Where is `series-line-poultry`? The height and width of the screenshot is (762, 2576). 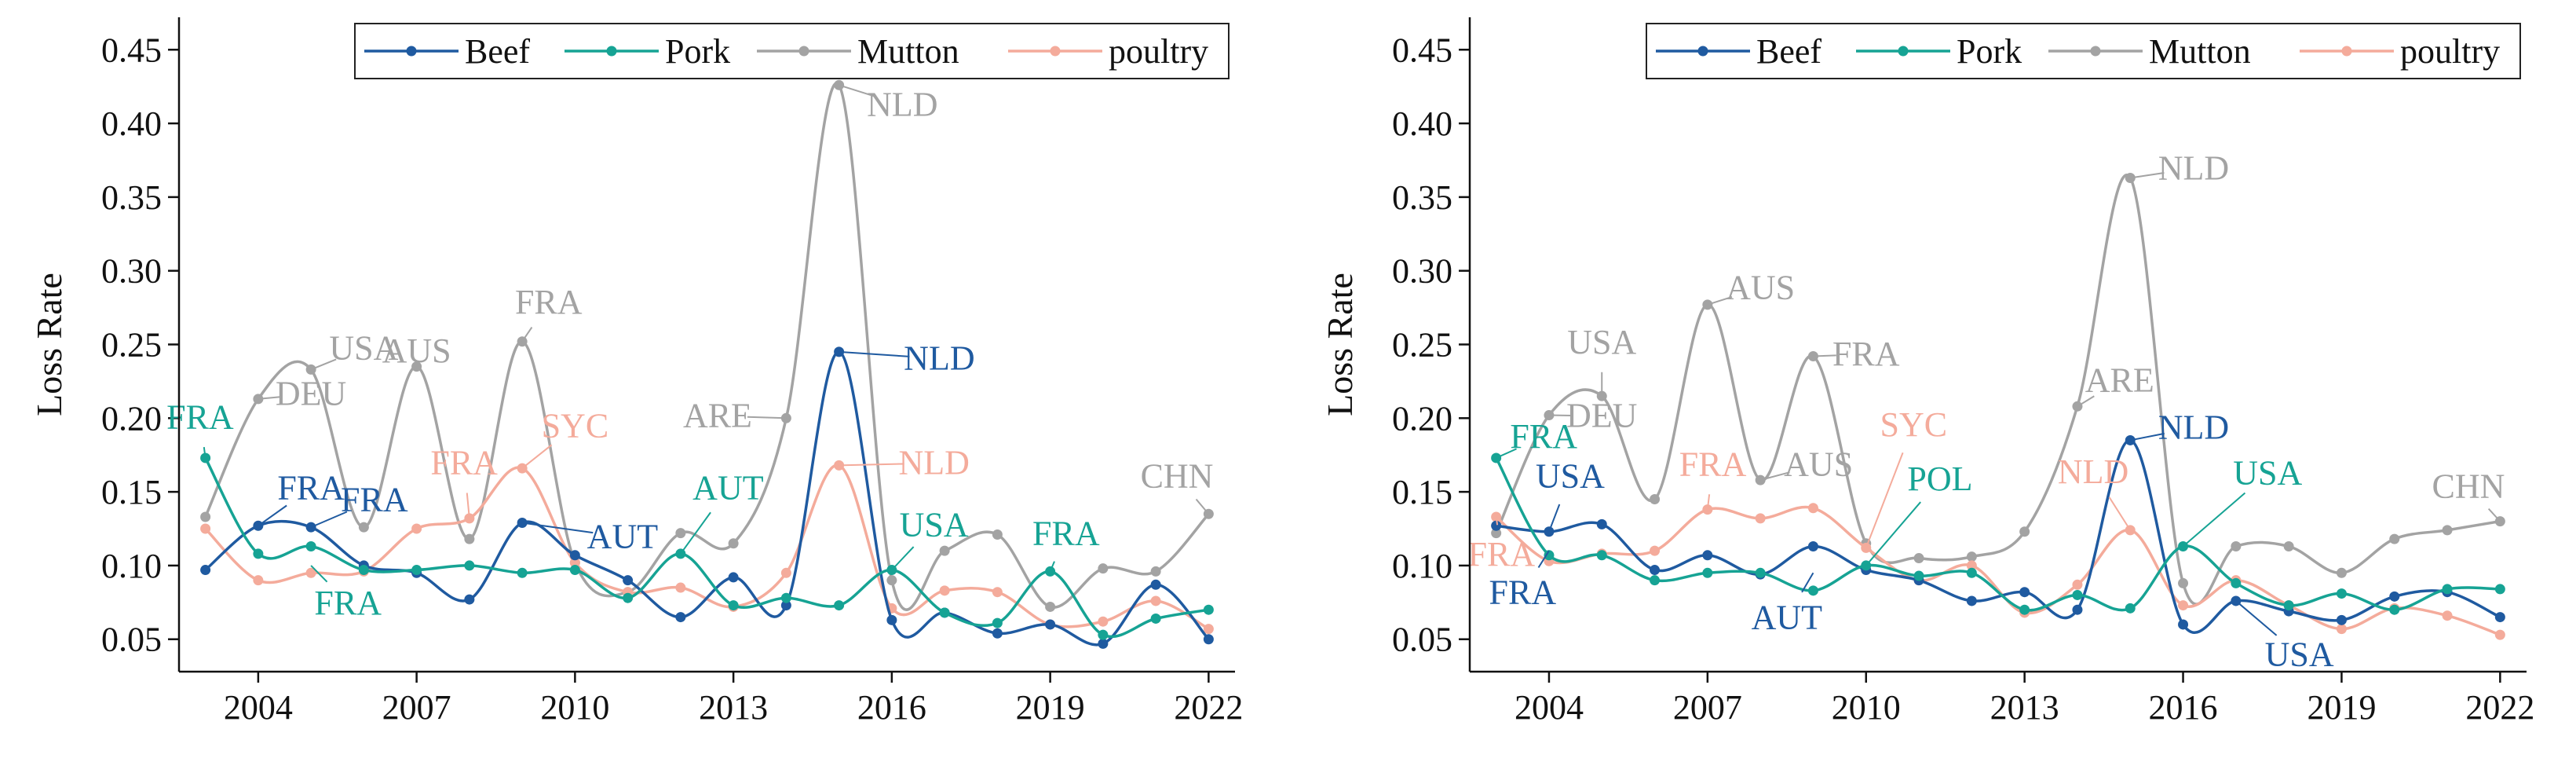
series-line-poultry is located at coordinates (707, 547).